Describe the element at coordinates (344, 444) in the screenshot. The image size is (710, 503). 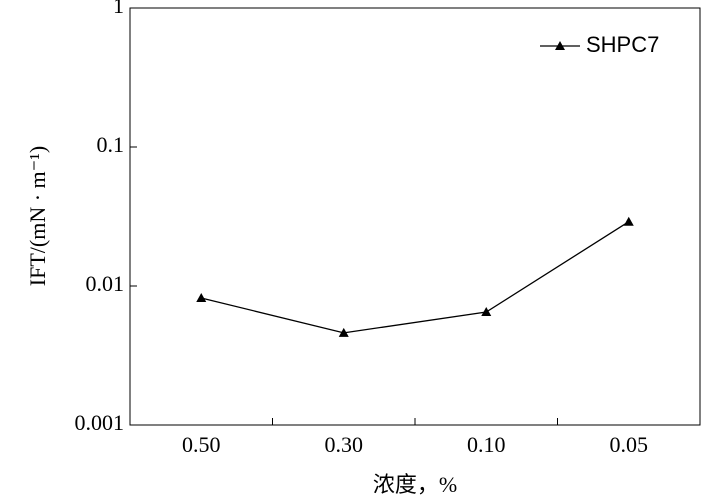
I see `x-tick-label: 0.30` at that location.